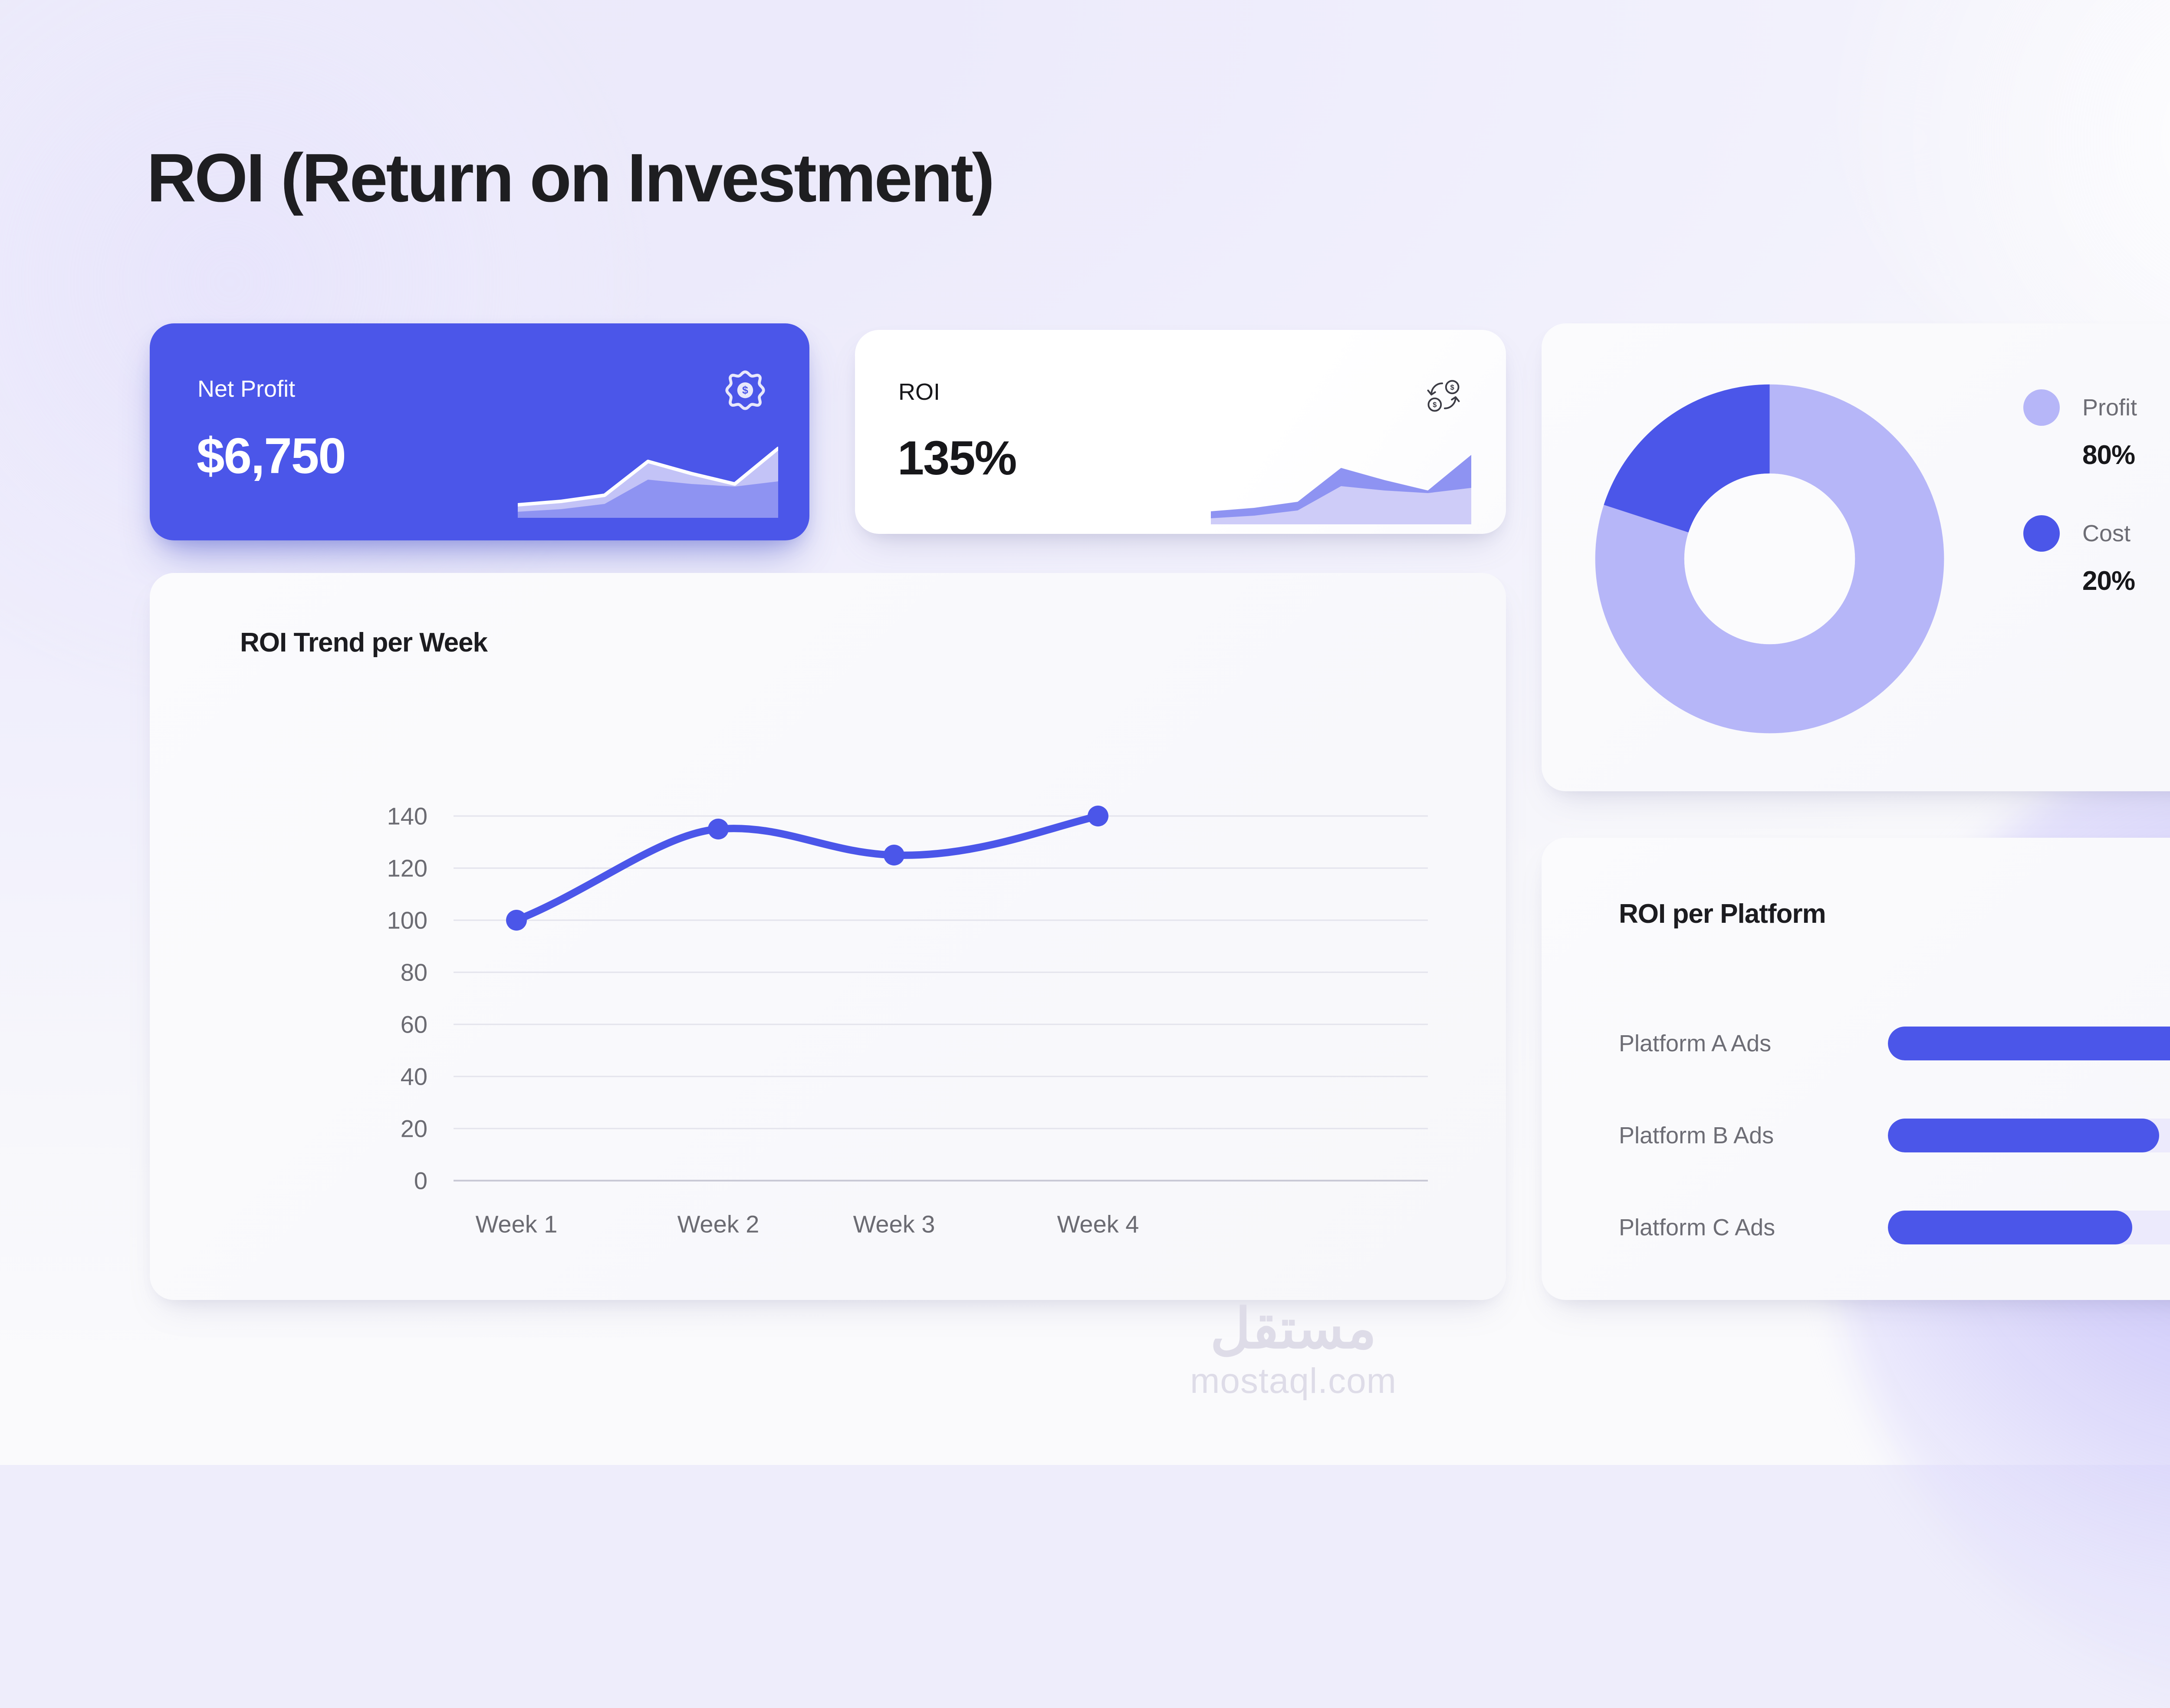  I want to click on platform-row-a: Platform A Ads 150%, so click(1894, 1043).